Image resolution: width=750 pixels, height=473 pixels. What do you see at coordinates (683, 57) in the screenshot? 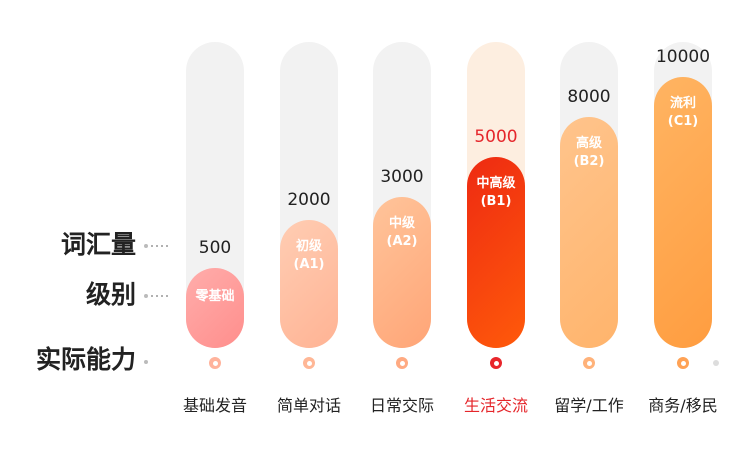
I see `vocabulary-value: 10000` at bounding box center [683, 57].